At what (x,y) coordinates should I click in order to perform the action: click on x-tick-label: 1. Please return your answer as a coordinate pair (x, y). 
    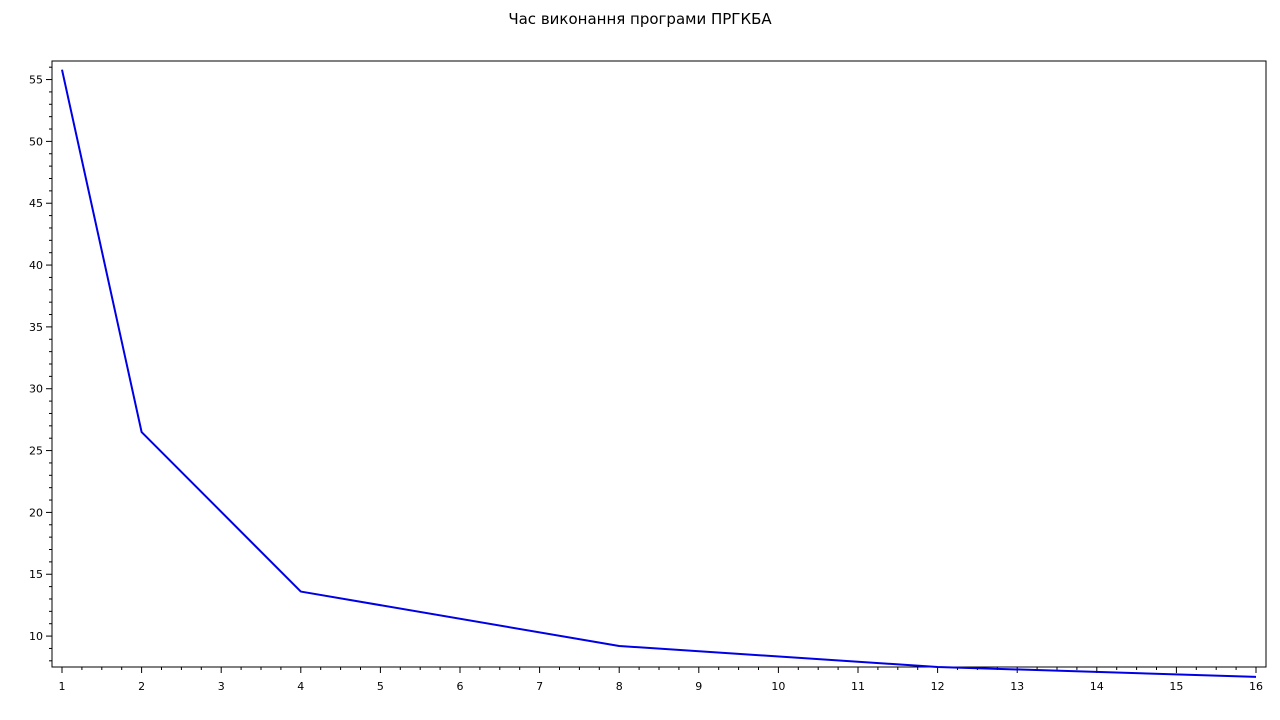
    Looking at the image, I should click on (62, 686).